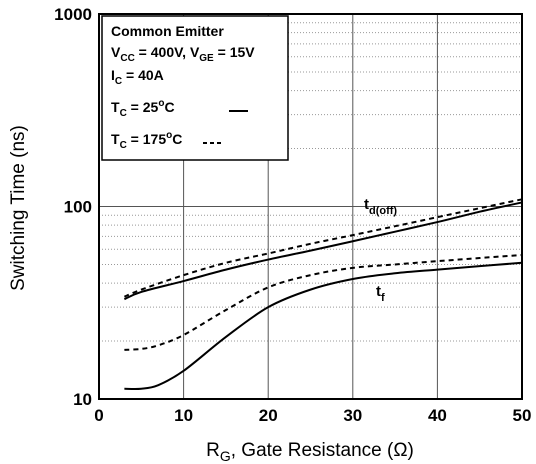 The width and height of the screenshot is (536, 464). What do you see at coordinates (183, 54) in the screenshot?
I see `legend-vcc-vge: VCC = 400V, VGE = 15V` at bounding box center [183, 54].